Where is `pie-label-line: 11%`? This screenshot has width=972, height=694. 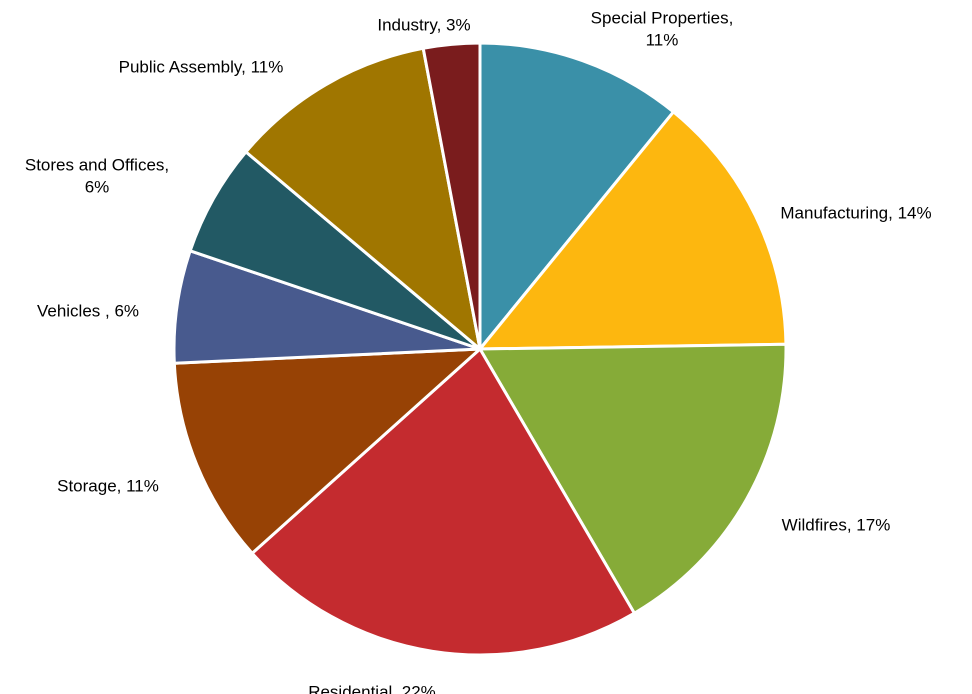 pie-label-line: 11% is located at coordinates (662, 39).